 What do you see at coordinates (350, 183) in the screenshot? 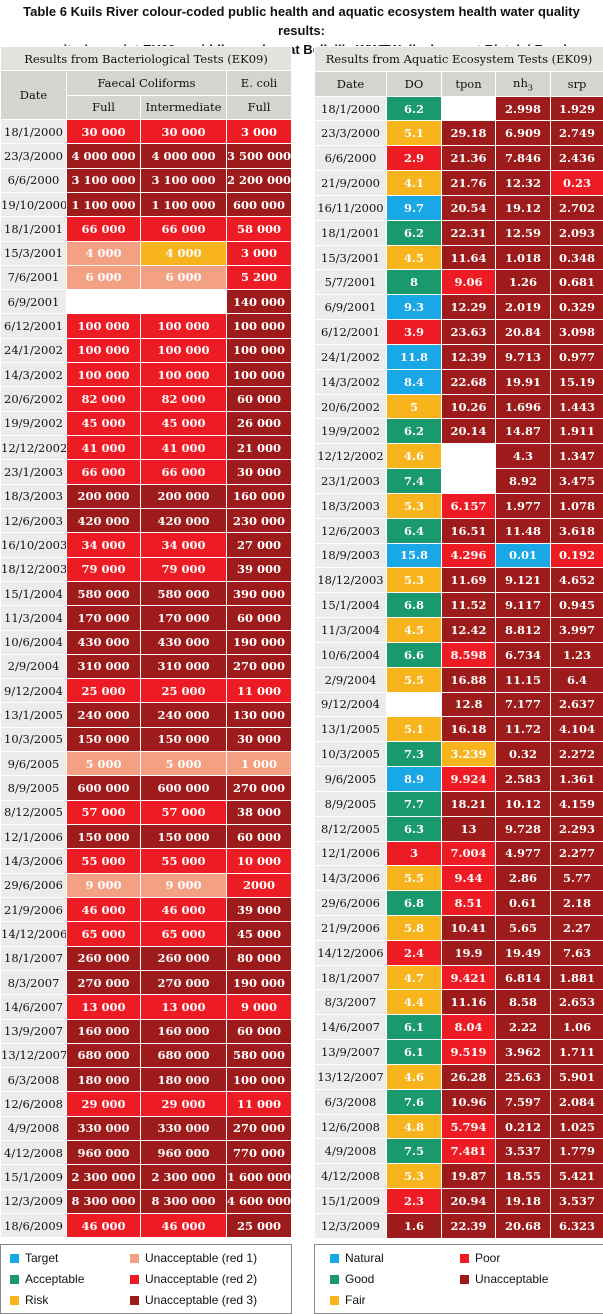
I see `date-cell: 21/9/2000` at bounding box center [350, 183].